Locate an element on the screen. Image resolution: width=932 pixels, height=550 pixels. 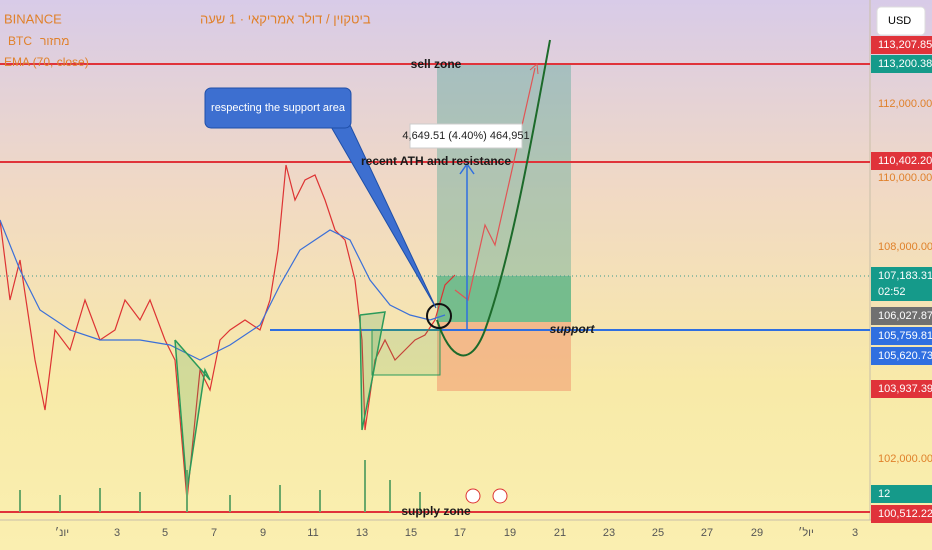
price-label: 112,000.00 is located at coordinates (905, 104).